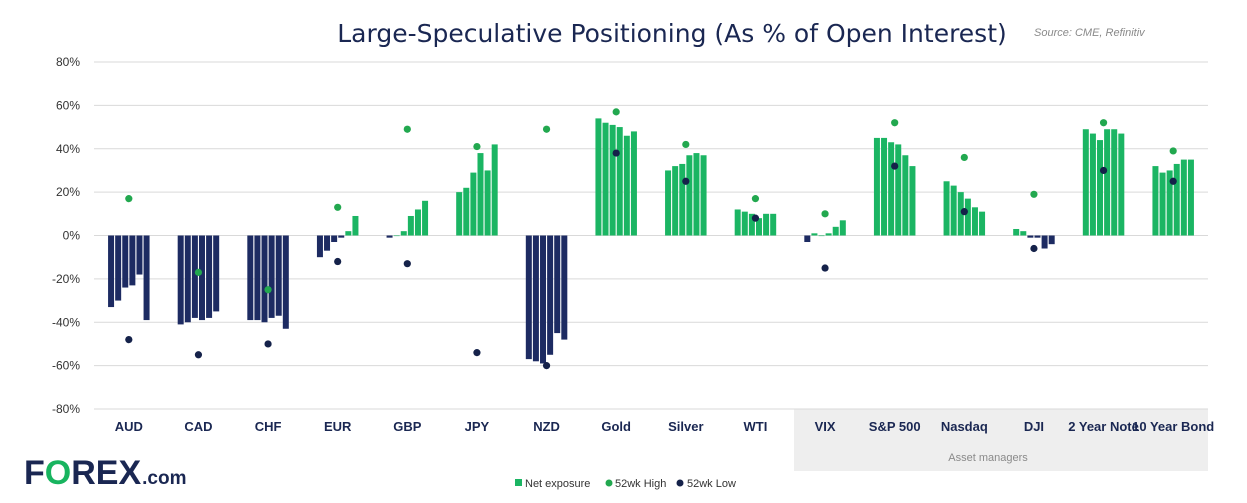 The height and width of the screenshot is (503, 1247). What do you see at coordinates (625, 484) in the screenshot?
I see `legend: Net exposure 52wk High 52wk Low` at bounding box center [625, 484].